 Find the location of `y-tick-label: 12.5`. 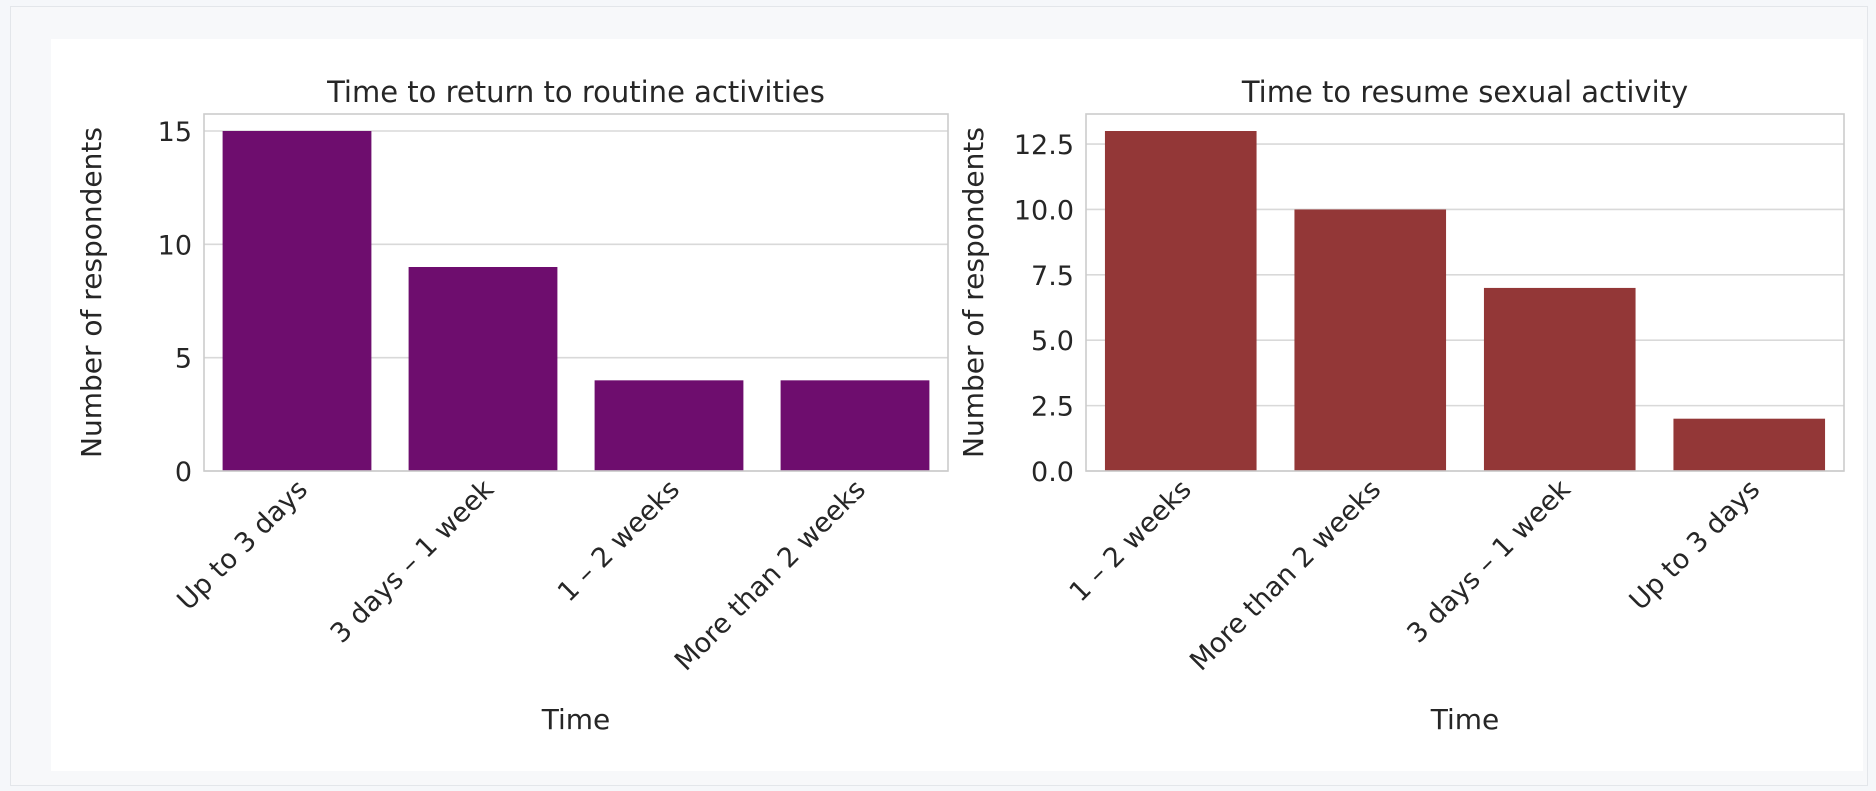

y-tick-label: 12.5 is located at coordinates (1044, 145).